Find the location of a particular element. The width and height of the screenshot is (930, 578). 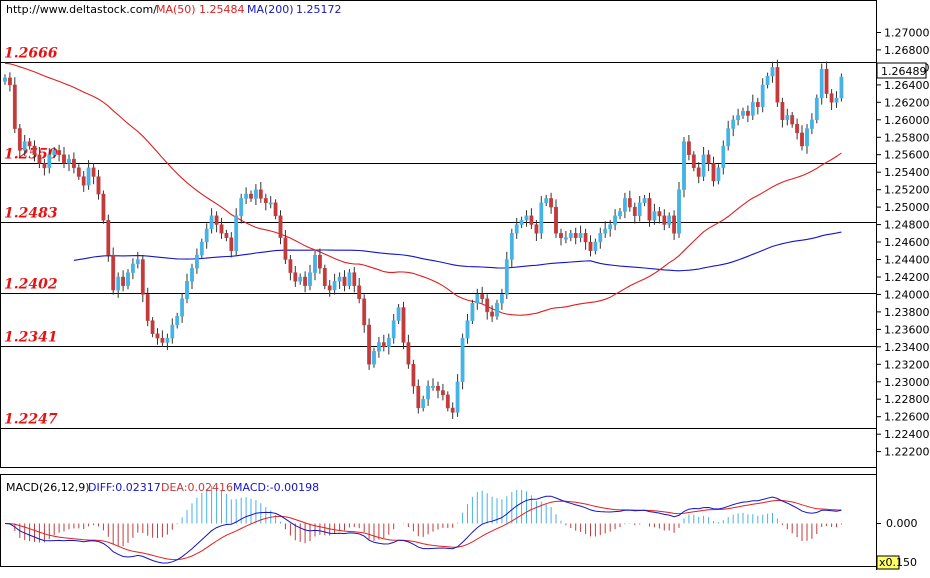

ma200-line is located at coordinates (457, 251).